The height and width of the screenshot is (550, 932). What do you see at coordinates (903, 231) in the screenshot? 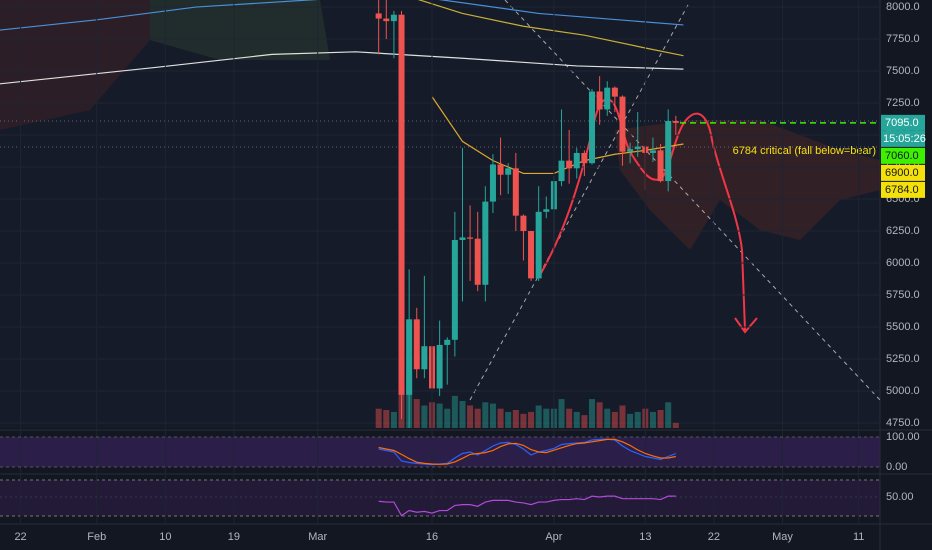
I see `y-tick-label: 6250.0` at bounding box center [903, 231].